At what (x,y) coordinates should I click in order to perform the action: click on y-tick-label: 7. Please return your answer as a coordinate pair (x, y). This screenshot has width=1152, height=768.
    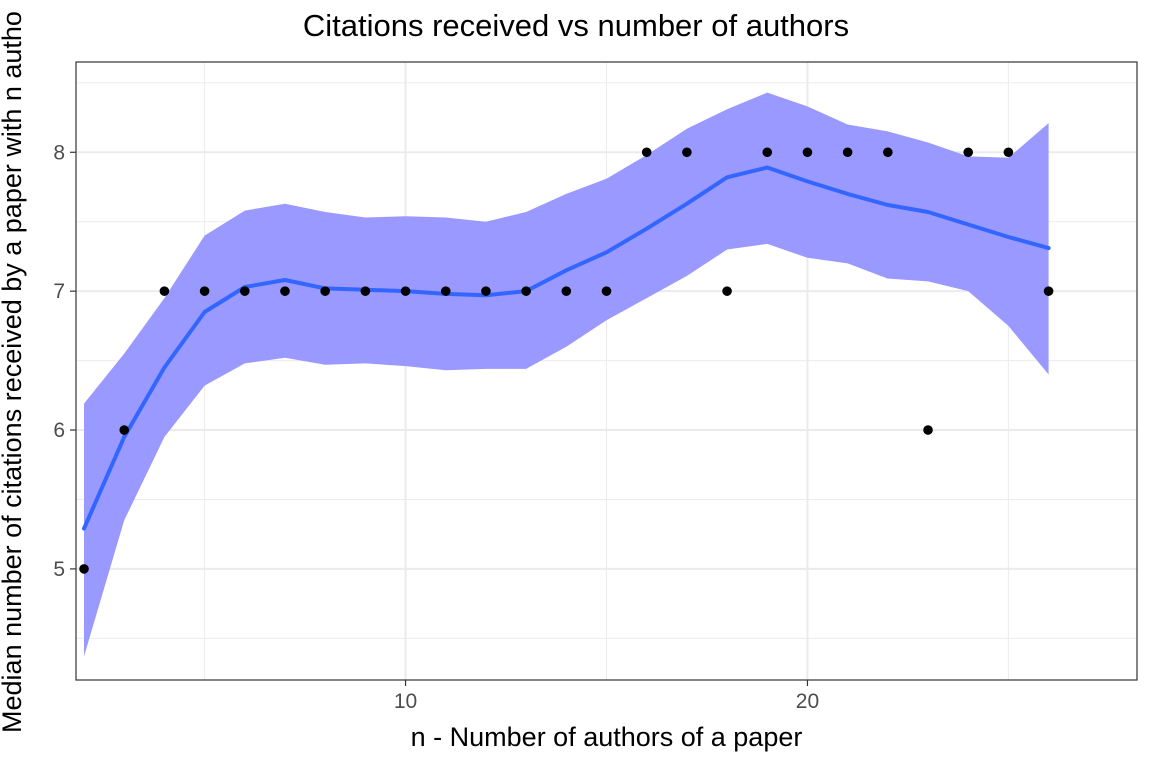
    Looking at the image, I should click on (59, 291).